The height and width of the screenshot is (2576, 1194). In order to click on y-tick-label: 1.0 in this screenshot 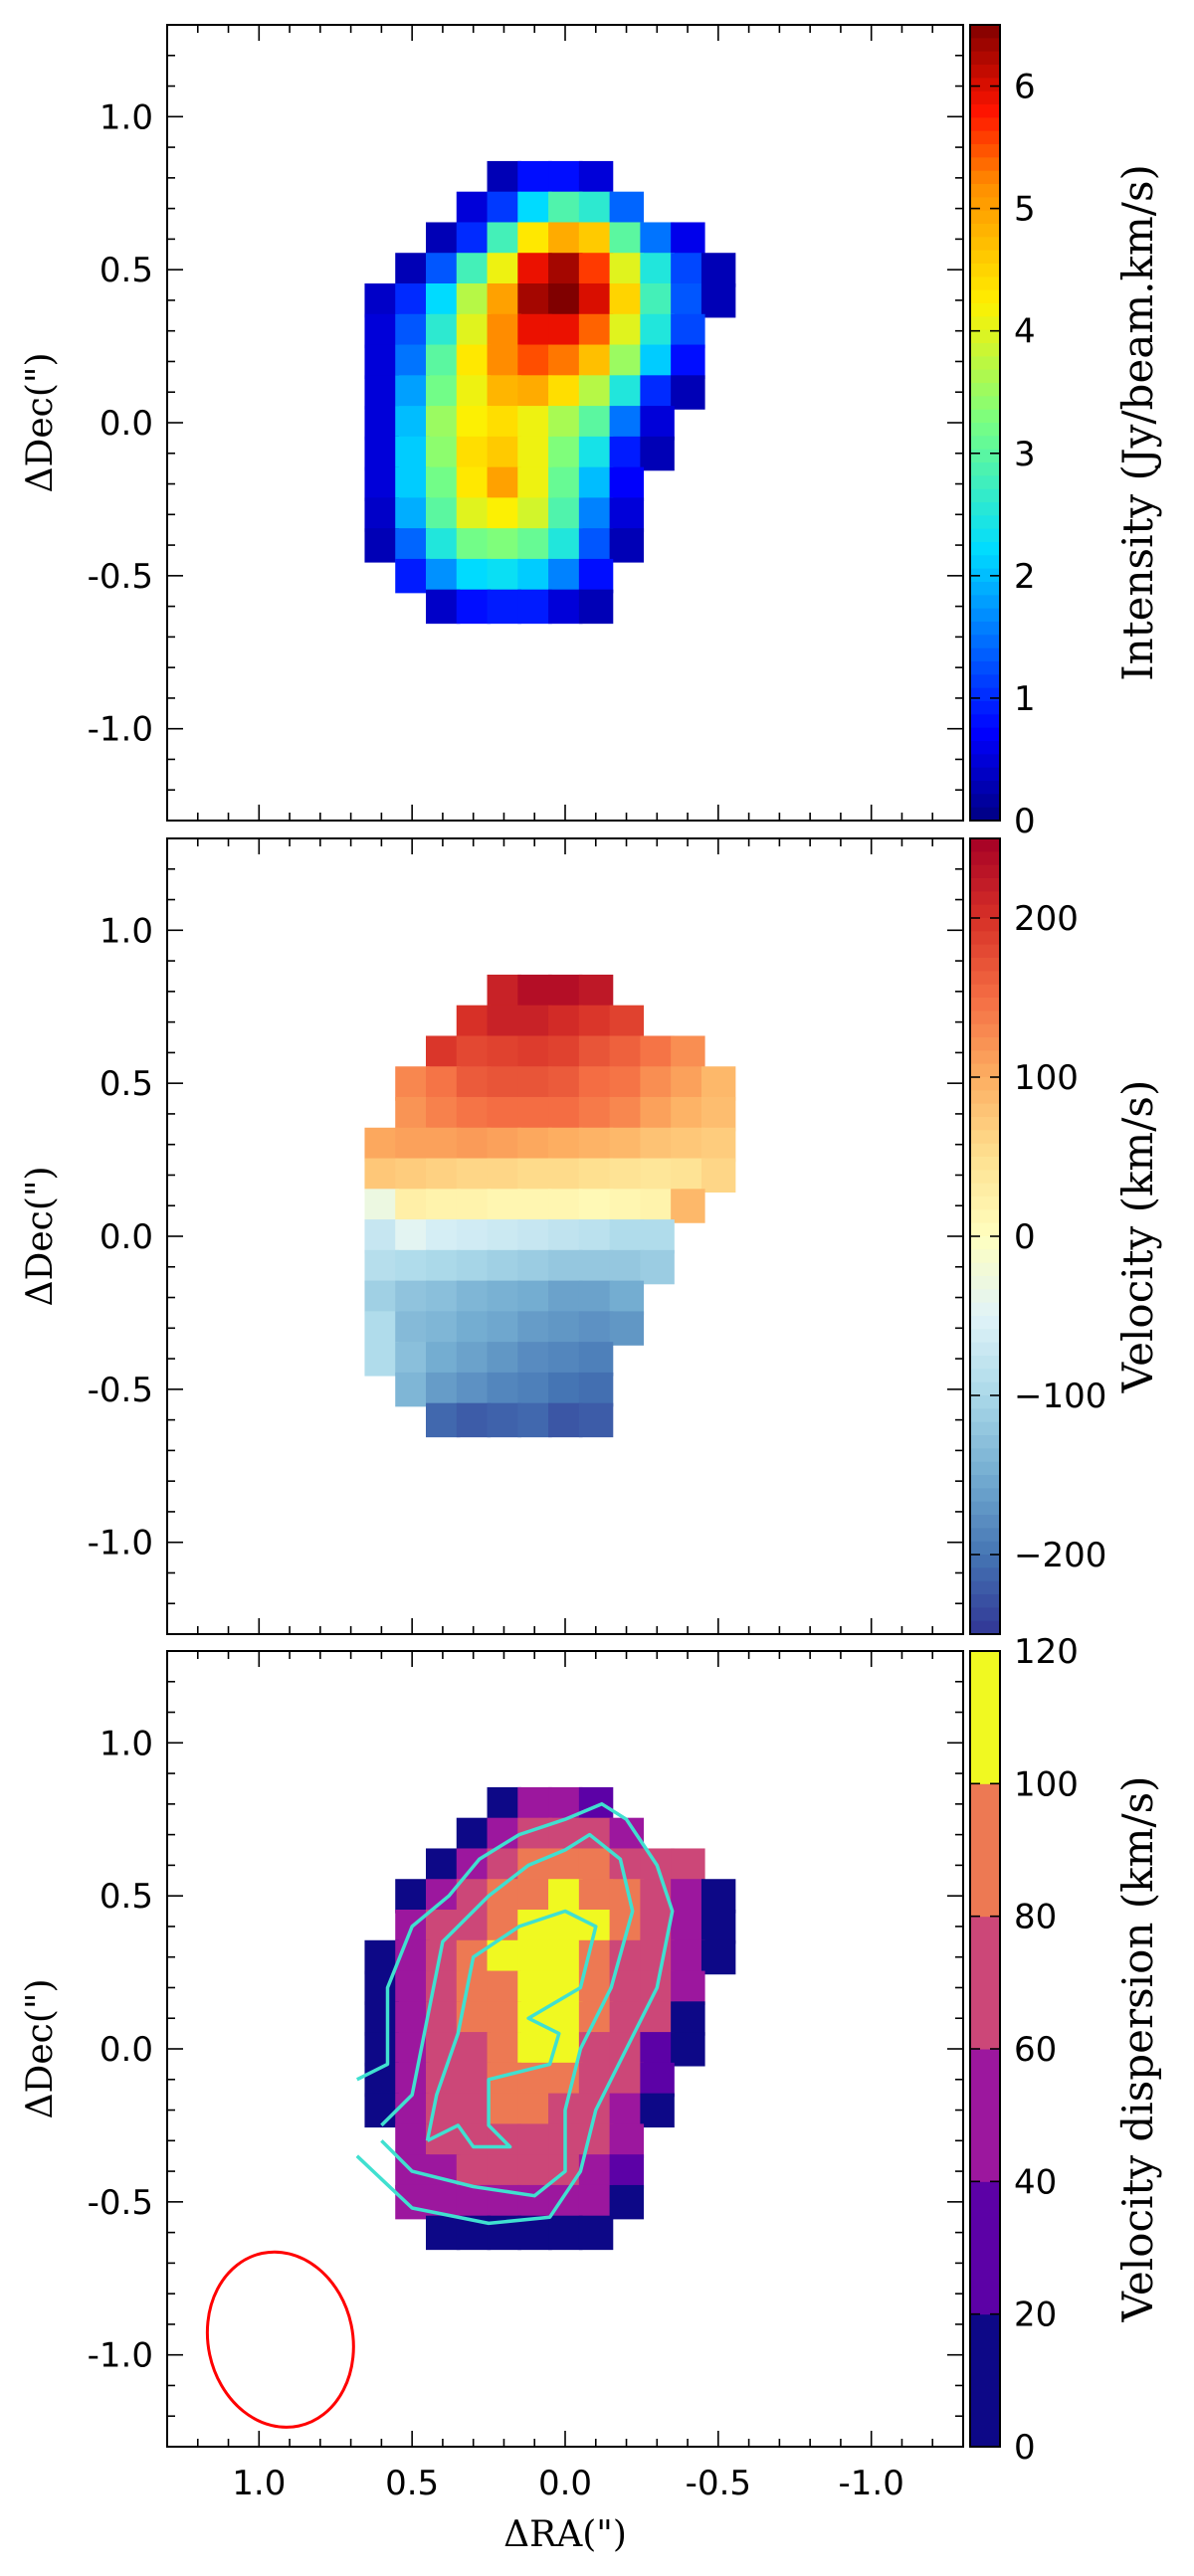, I will do `click(126, 117)`.